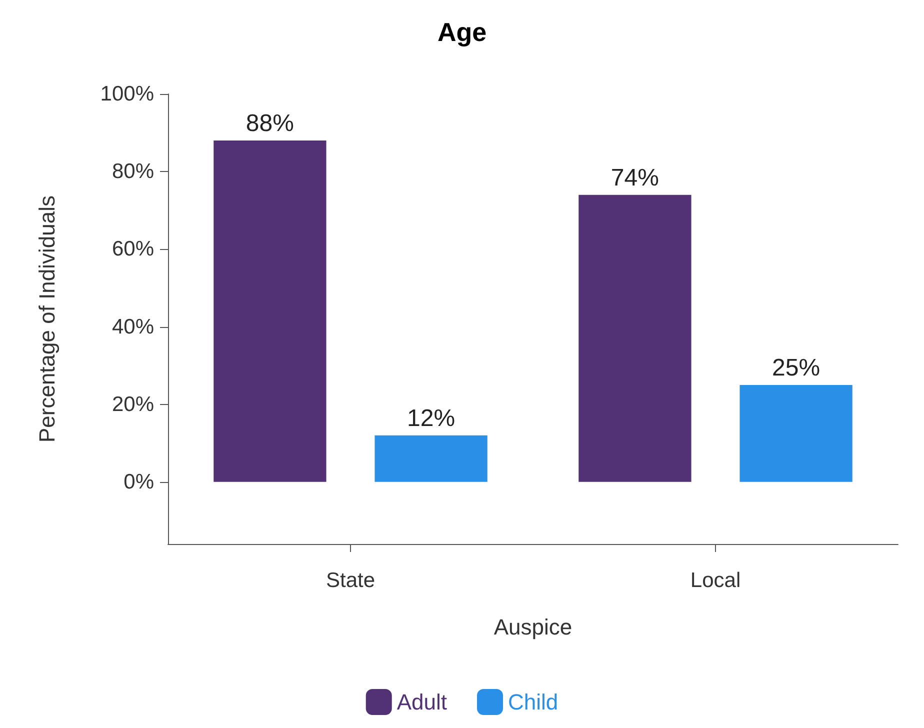 The width and height of the screenshot is (924, 728). Describe the element at coordinates (634, 178) in the screenshot. I see `data-label: 74%` at that location.